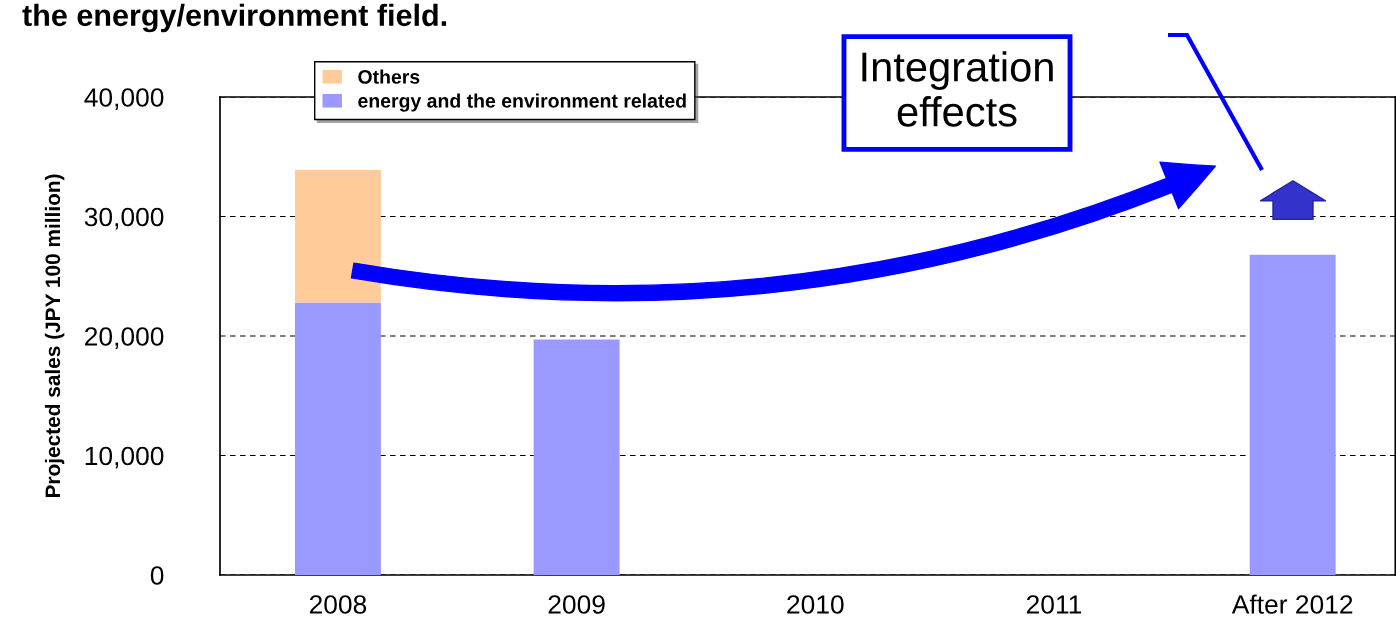 This screenshot has width=1396, height=633. Describe the element at coordinates (1054, 604) in the screenshot. I see `x-tick-label: 2011` at that location.